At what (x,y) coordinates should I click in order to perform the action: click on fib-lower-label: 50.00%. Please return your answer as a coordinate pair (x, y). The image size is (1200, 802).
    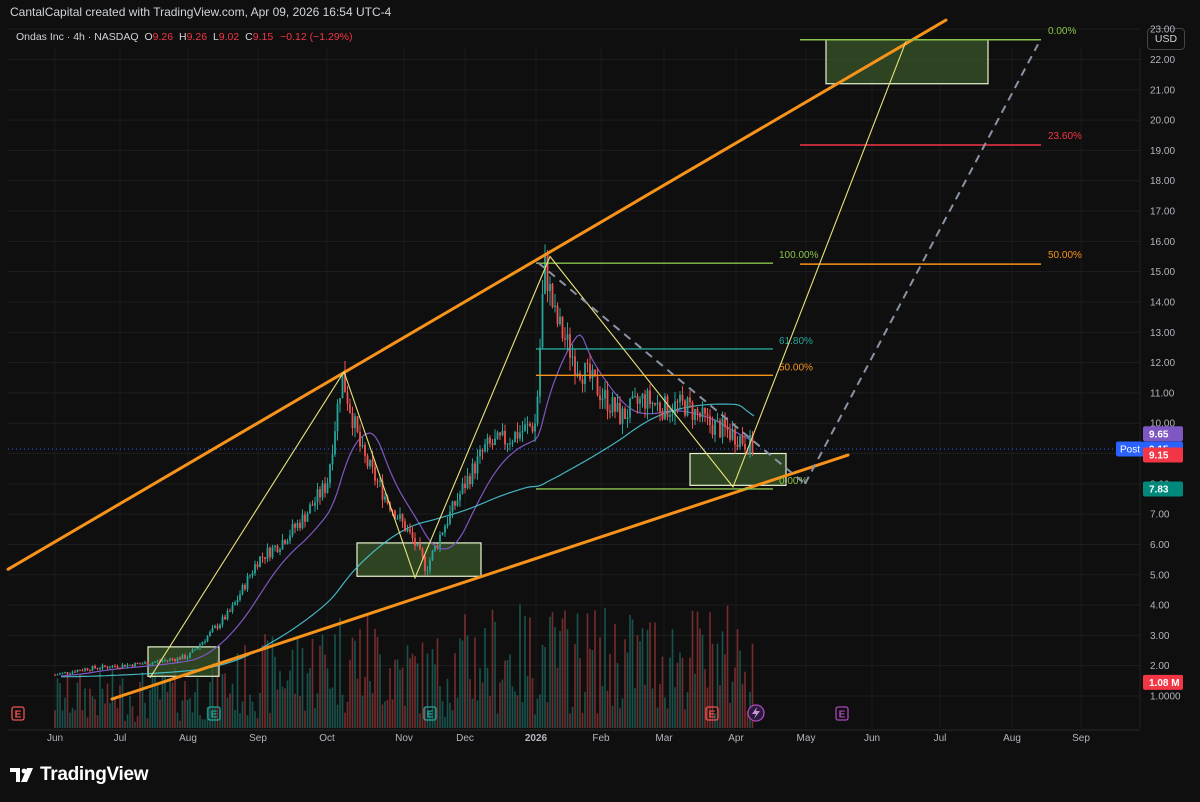
    Looking at the image, I should click on (796, 367).